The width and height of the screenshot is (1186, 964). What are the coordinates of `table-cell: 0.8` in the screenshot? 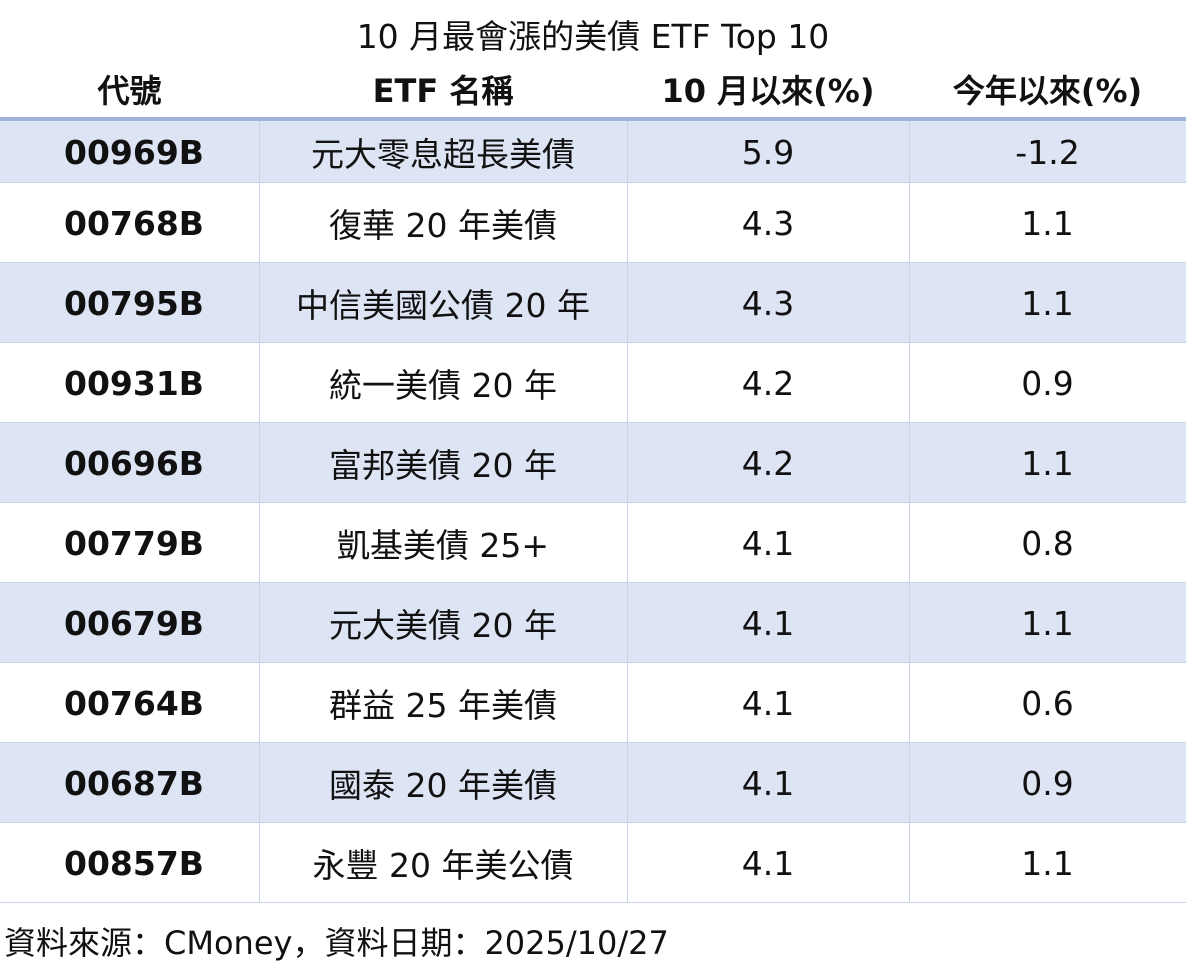 It's located at (1047, 543).